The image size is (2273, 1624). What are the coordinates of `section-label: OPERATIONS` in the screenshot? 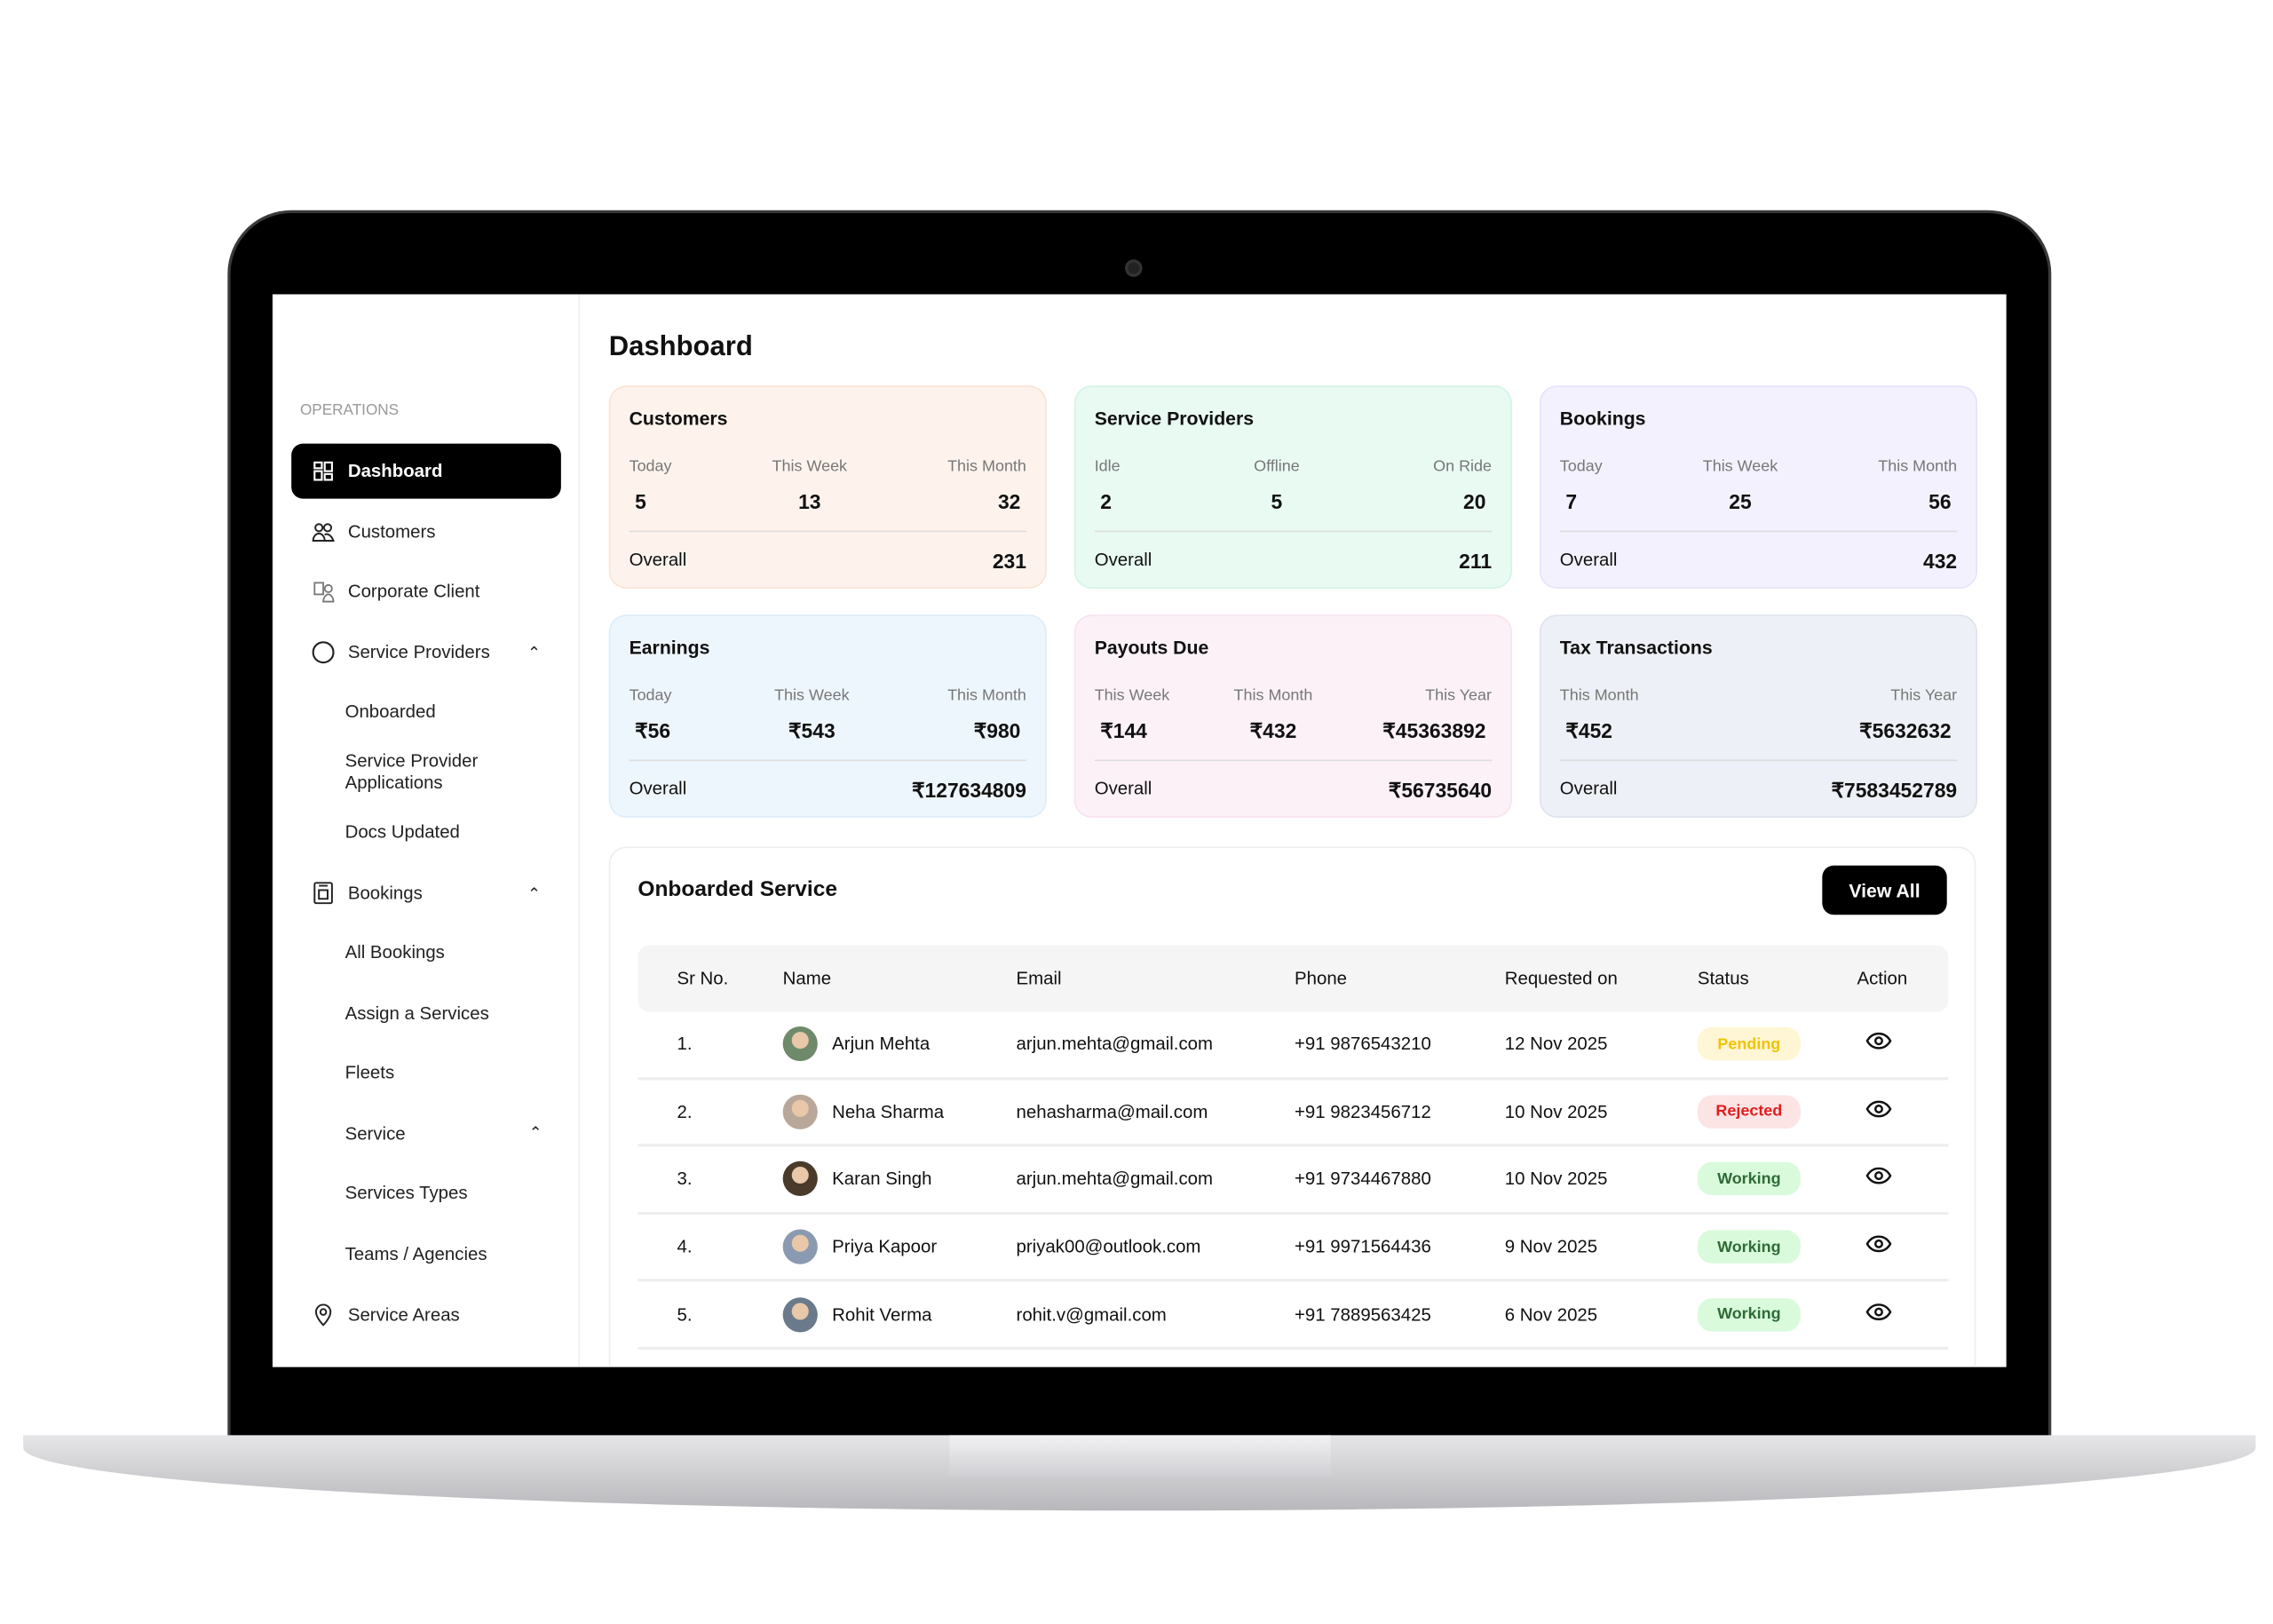 It's located at (350, 410).